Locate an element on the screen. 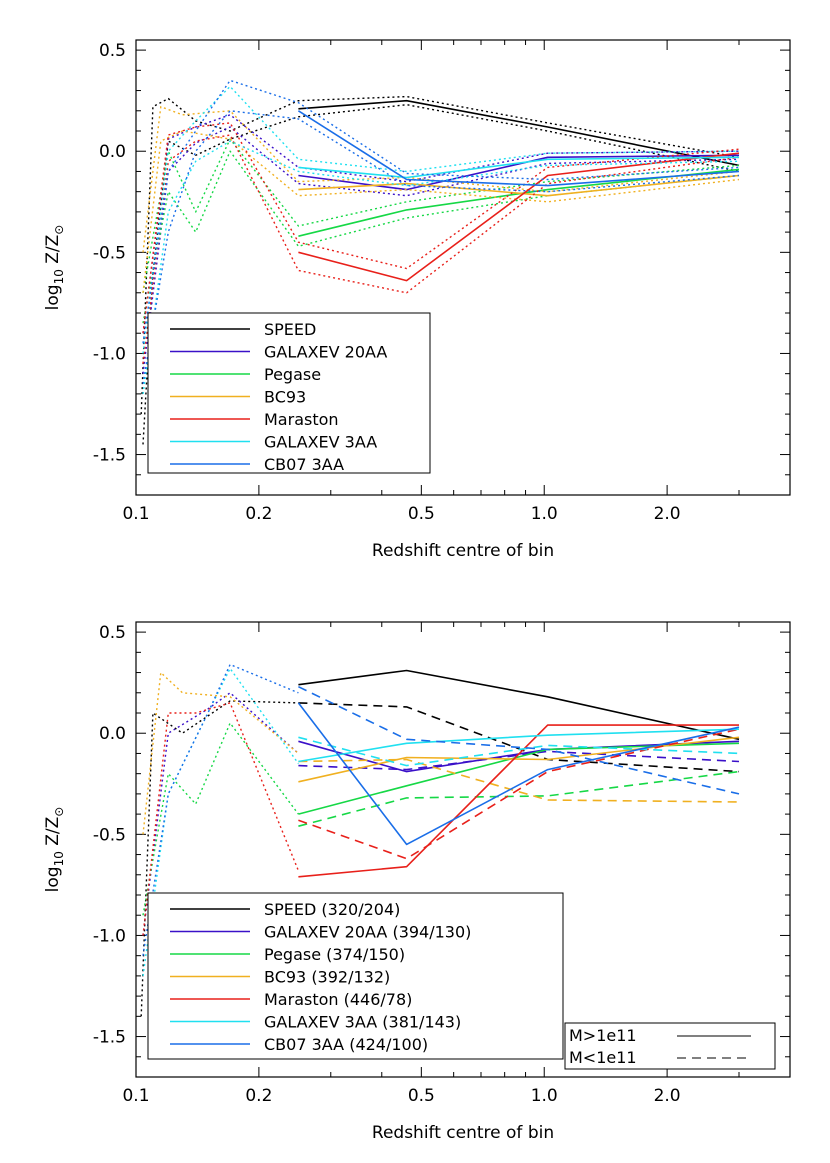 Image resolution: width=830 pixels, height=1163 pixels. legend-label: SPEED is located at coordinates (290, 329).